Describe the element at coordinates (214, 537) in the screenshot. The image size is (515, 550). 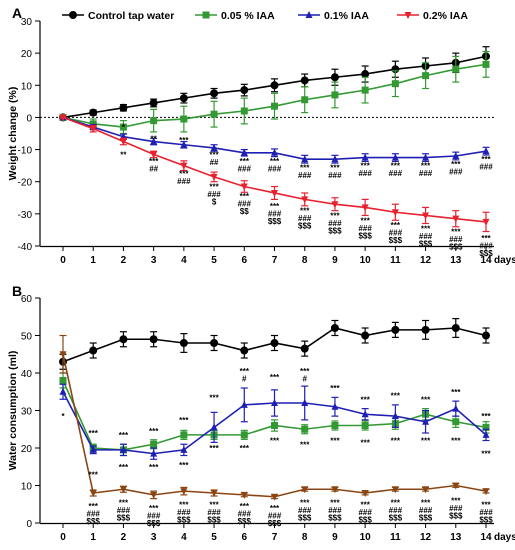
I see `x-tick-label: 5` at that location.